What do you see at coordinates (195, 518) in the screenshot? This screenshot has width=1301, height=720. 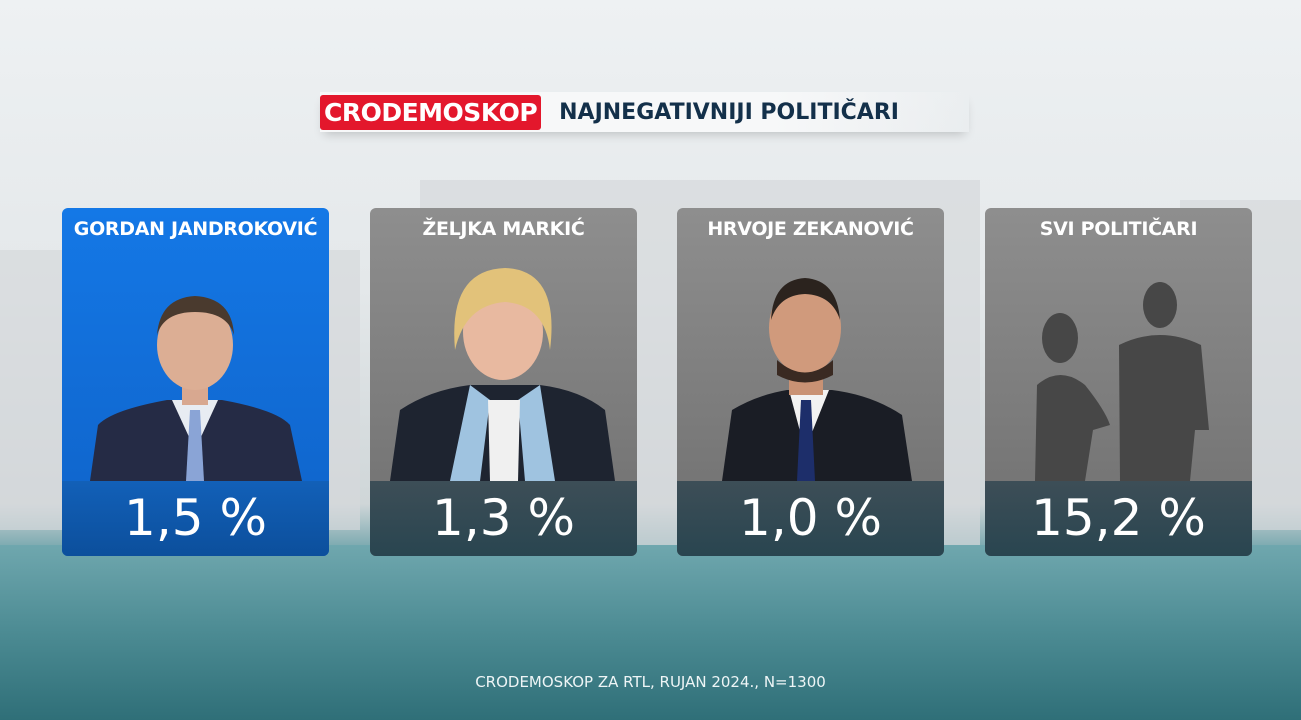 I see `card-value: 1,5 %` at bounding box center [195, 518].